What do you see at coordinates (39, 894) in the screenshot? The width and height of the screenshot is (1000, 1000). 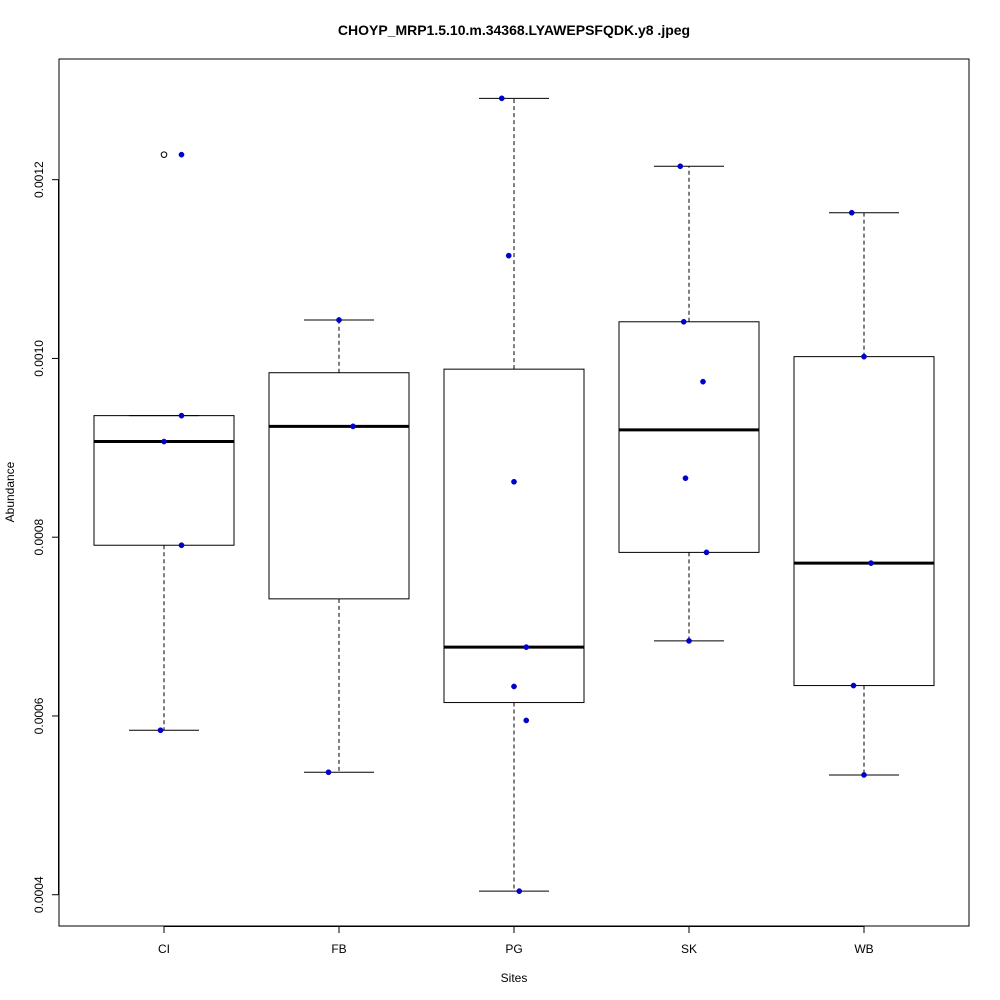 I see `y-tick-label: 0.0004` at bounding box center [39, 894].